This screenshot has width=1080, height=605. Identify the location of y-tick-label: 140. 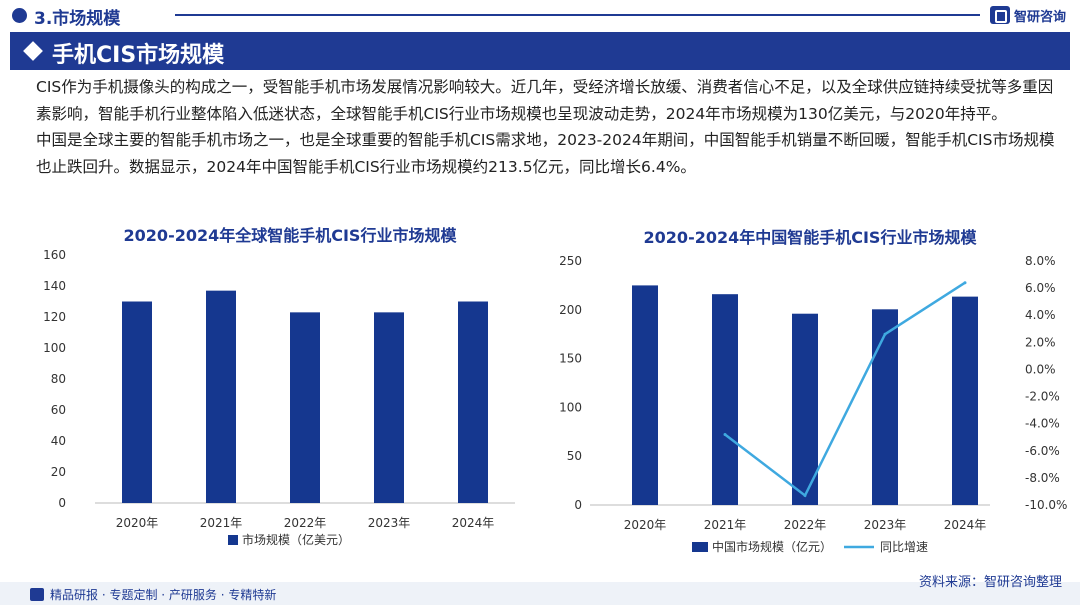
(54, 286).